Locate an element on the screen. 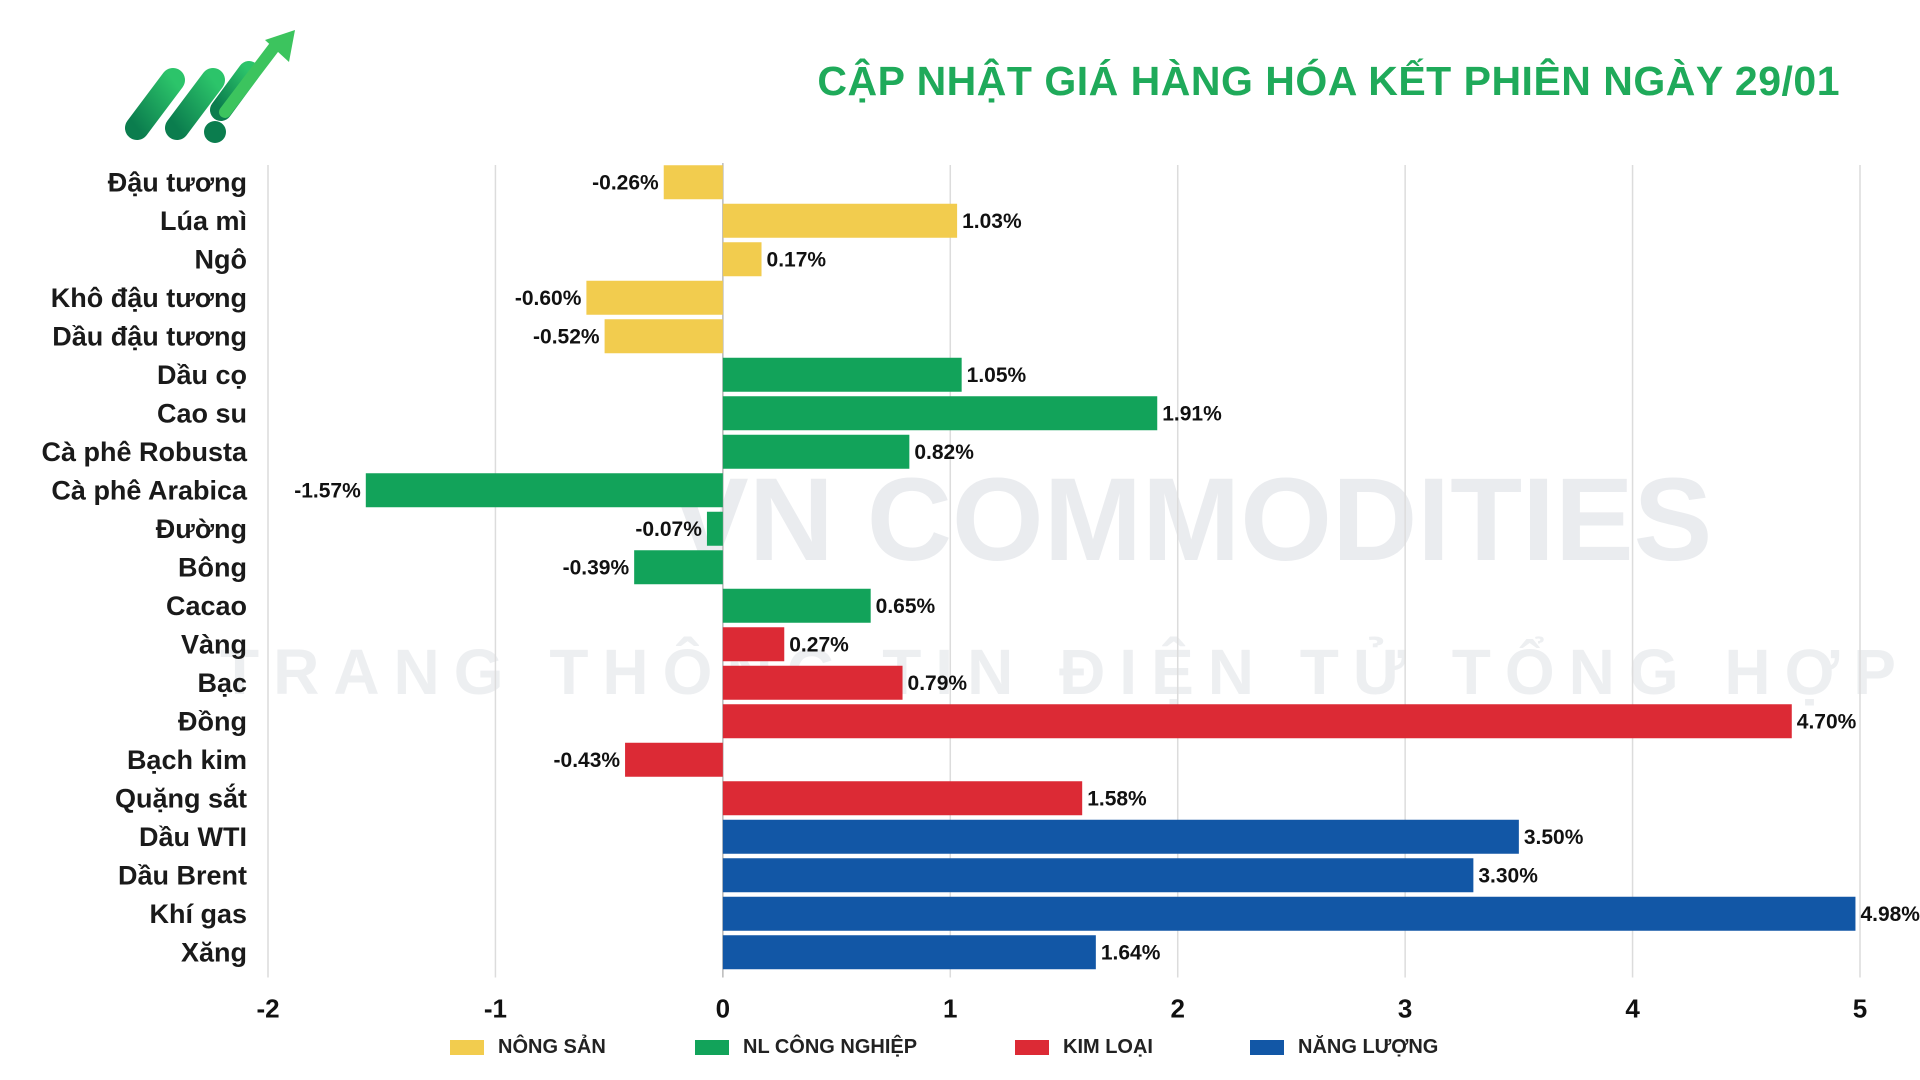 This screenshot has height=1080, width=1920. x-tick-label: 2 is located at coordinates (1177, 1009).